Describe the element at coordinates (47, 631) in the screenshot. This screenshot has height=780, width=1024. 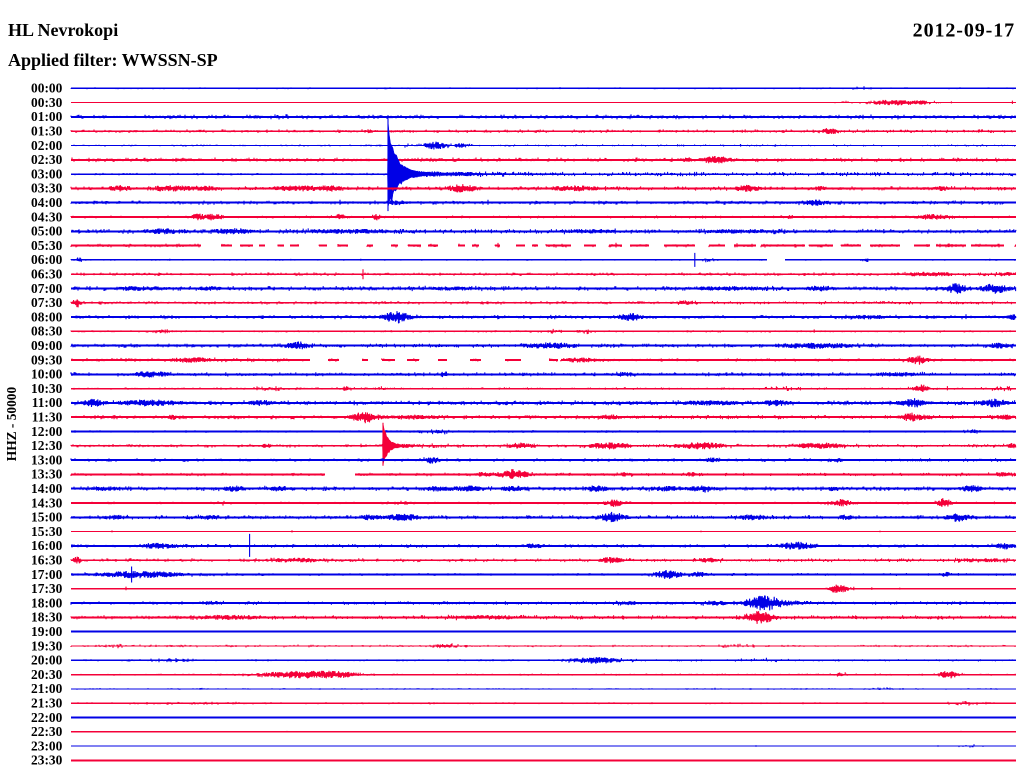
I see `svg-text: 19:00` at that location.